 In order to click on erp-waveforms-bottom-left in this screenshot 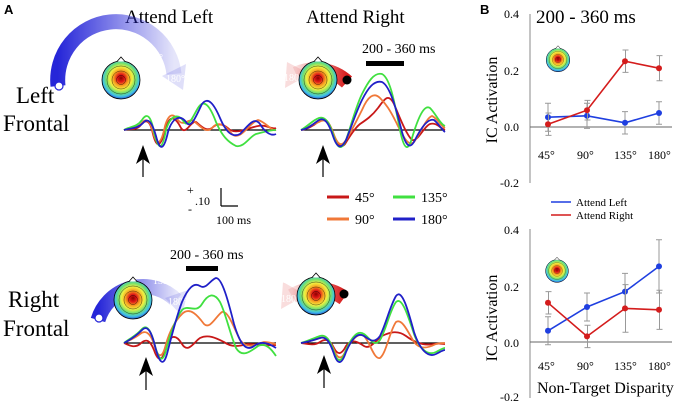, I will do `click(200, 320)`.